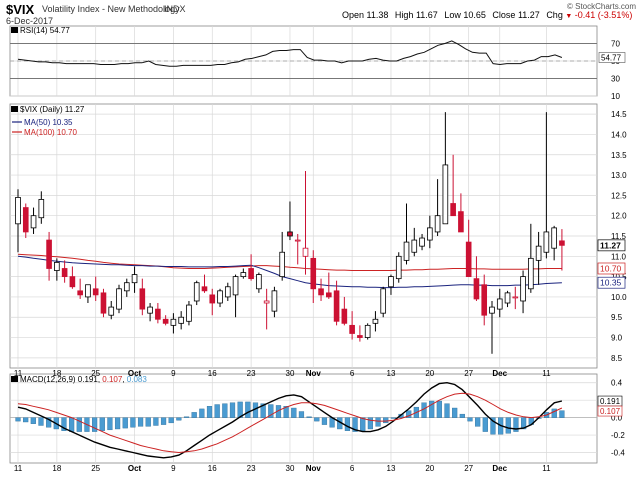  I want to click on x-tick-label-price: Oct, so click(135, 373).